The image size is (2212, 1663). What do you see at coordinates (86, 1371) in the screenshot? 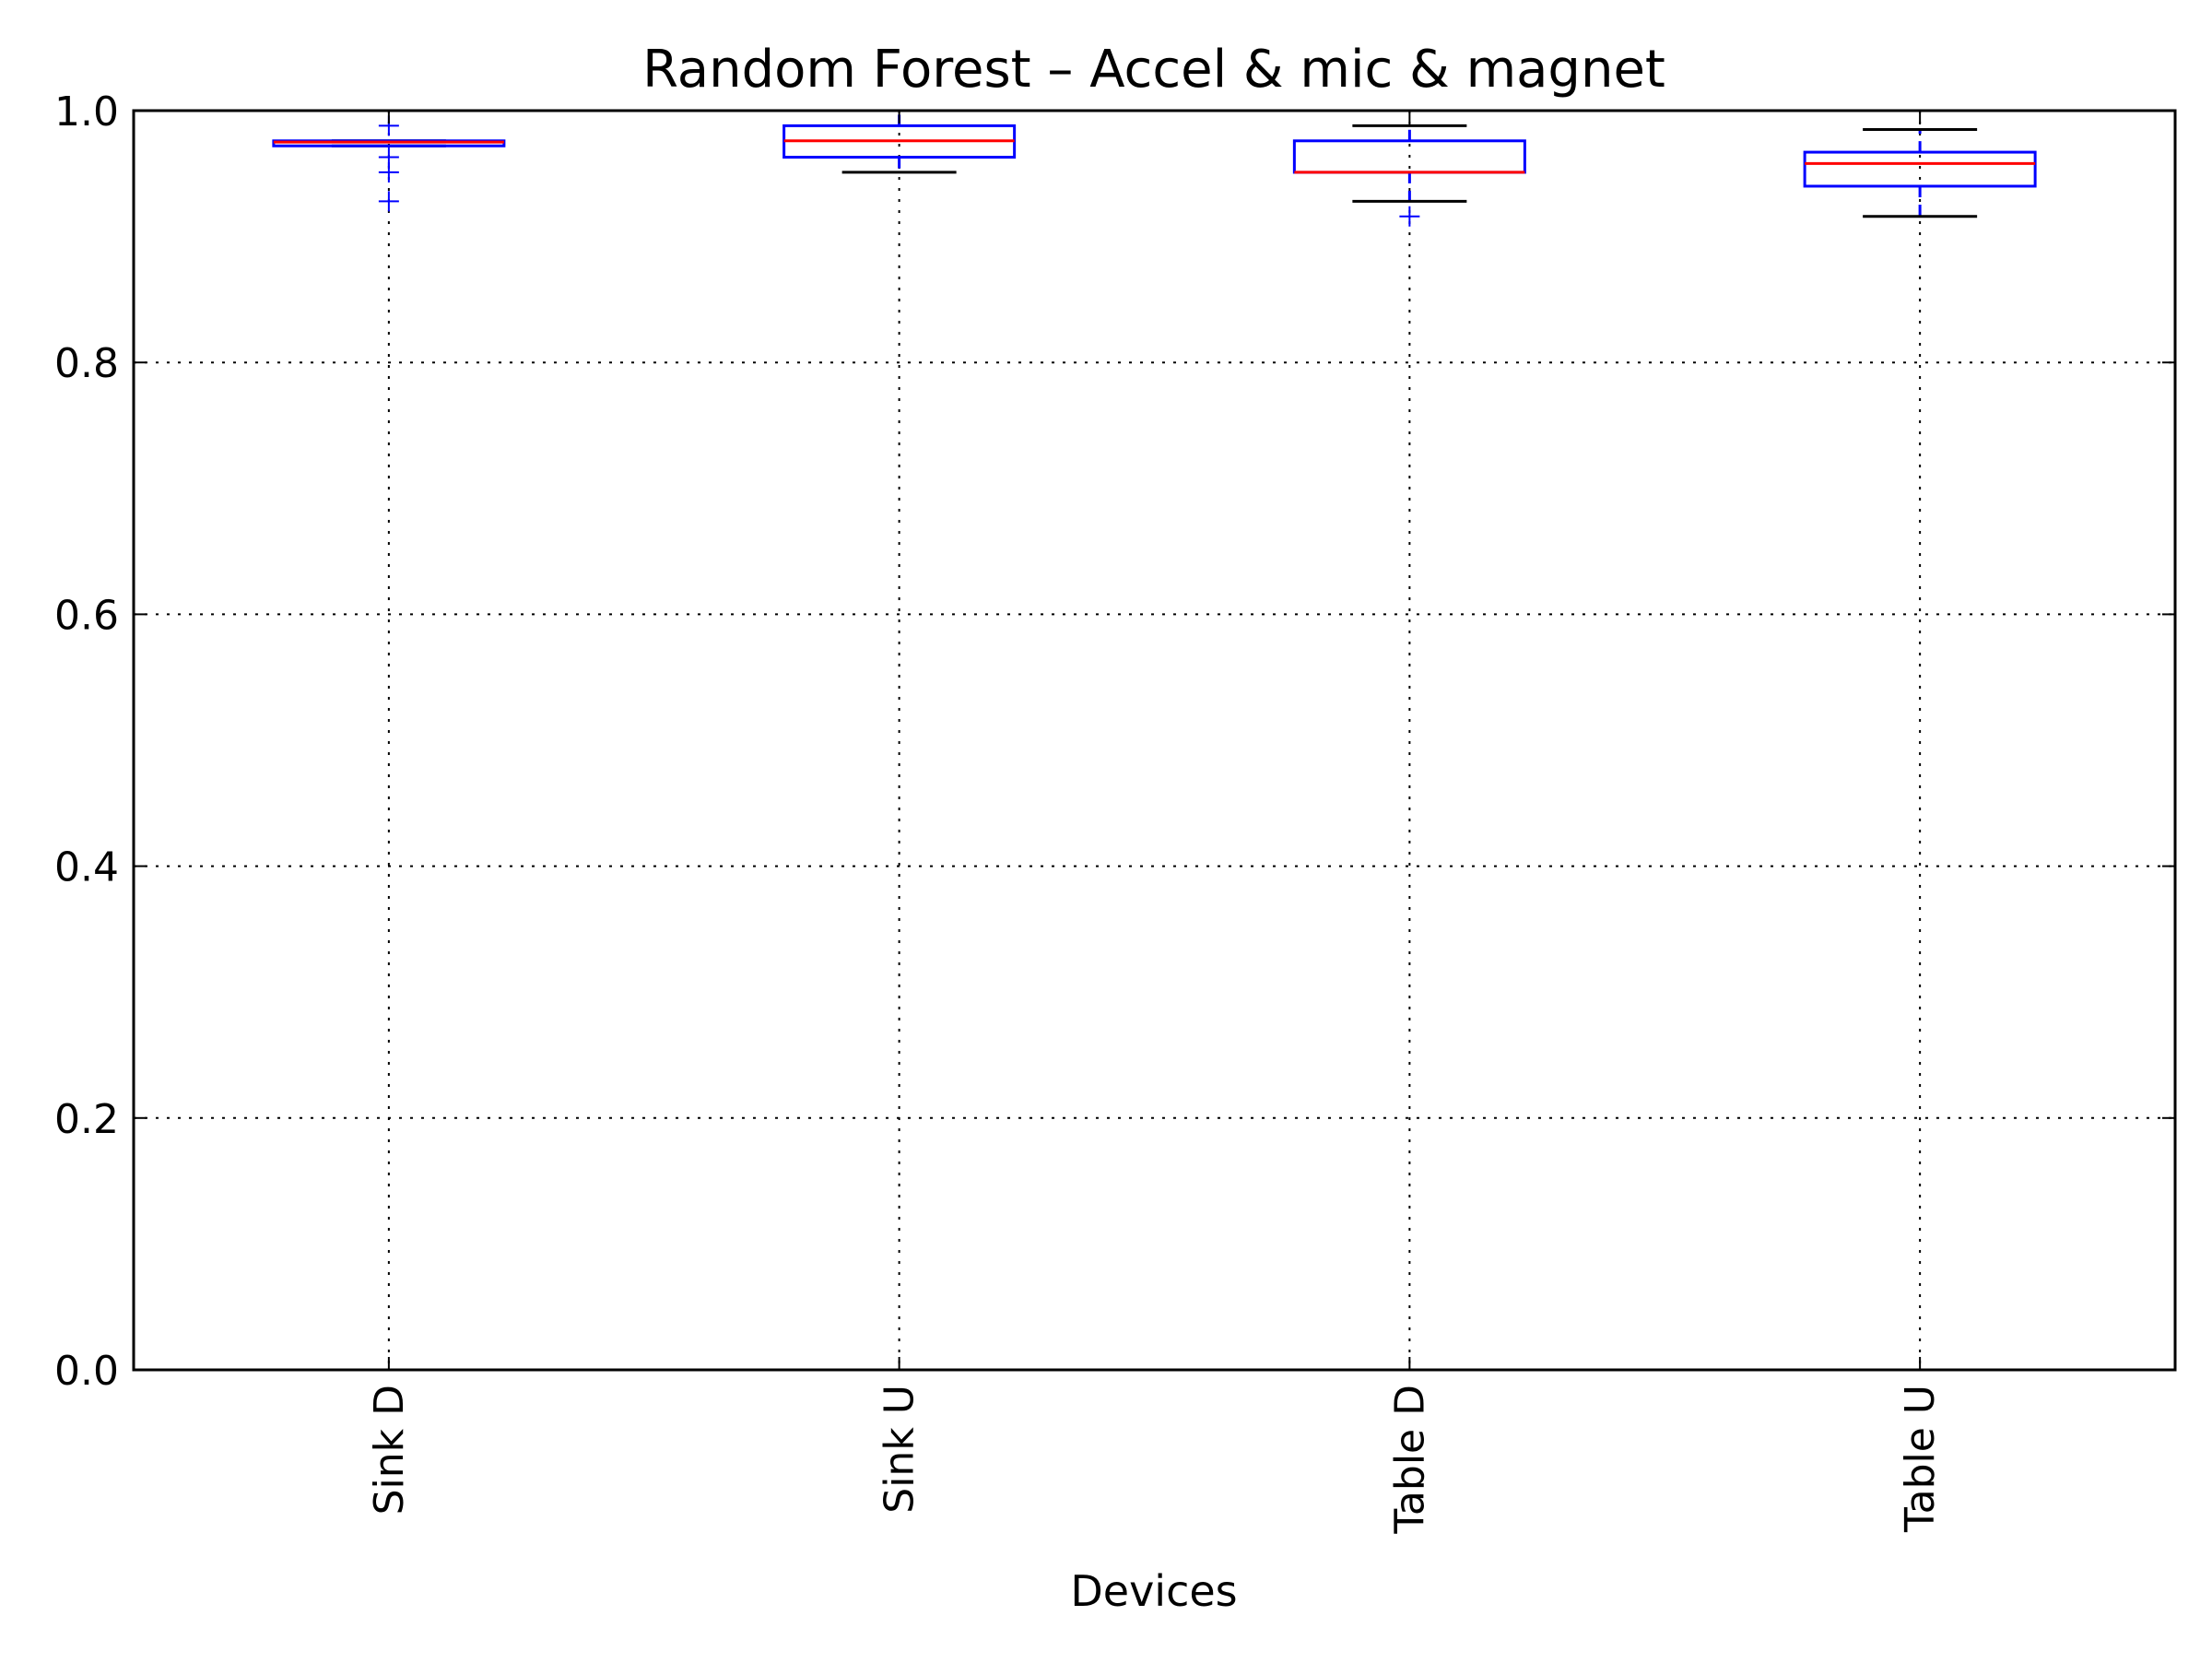
I see `y-tick-label: 0.0` at bounding box center [86, 1371].